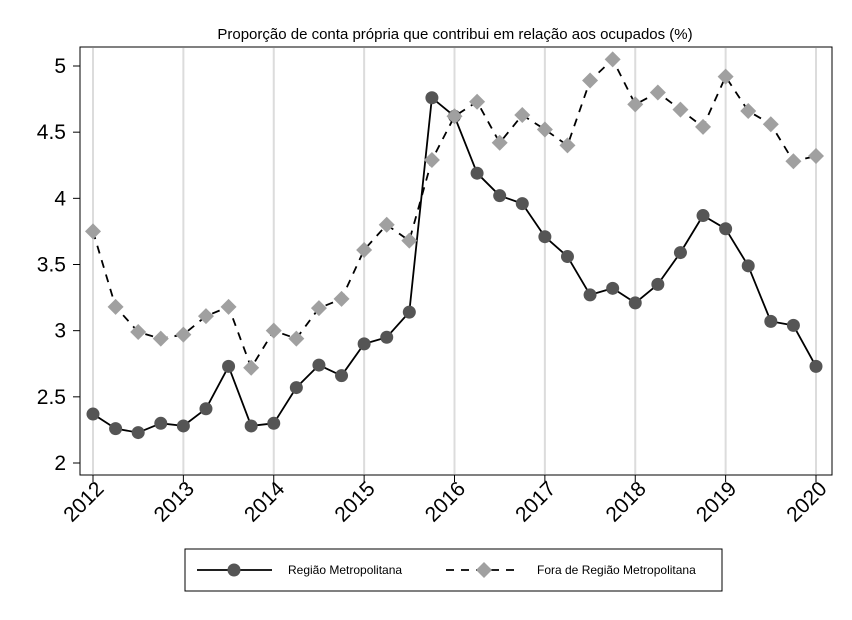  What do you see at coordinates (616, 570) in the screenshot?
I see `legend-label-fora-regiao: Fora de Região Metropolitana` at bounding box center [616, 570].